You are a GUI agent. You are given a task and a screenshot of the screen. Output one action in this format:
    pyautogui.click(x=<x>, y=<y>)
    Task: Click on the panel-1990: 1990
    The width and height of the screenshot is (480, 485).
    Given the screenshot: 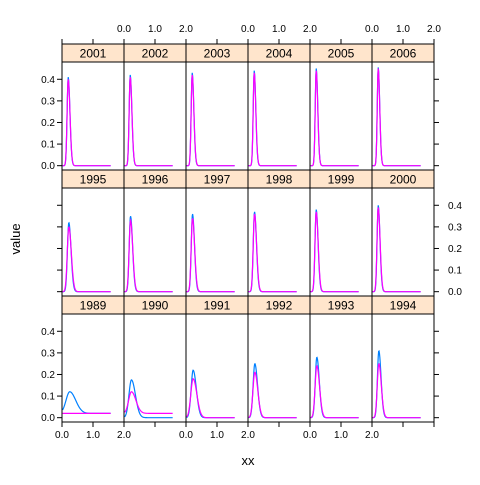 What is the action you would take?
    pyautogui.click(x=155, y=359)
    